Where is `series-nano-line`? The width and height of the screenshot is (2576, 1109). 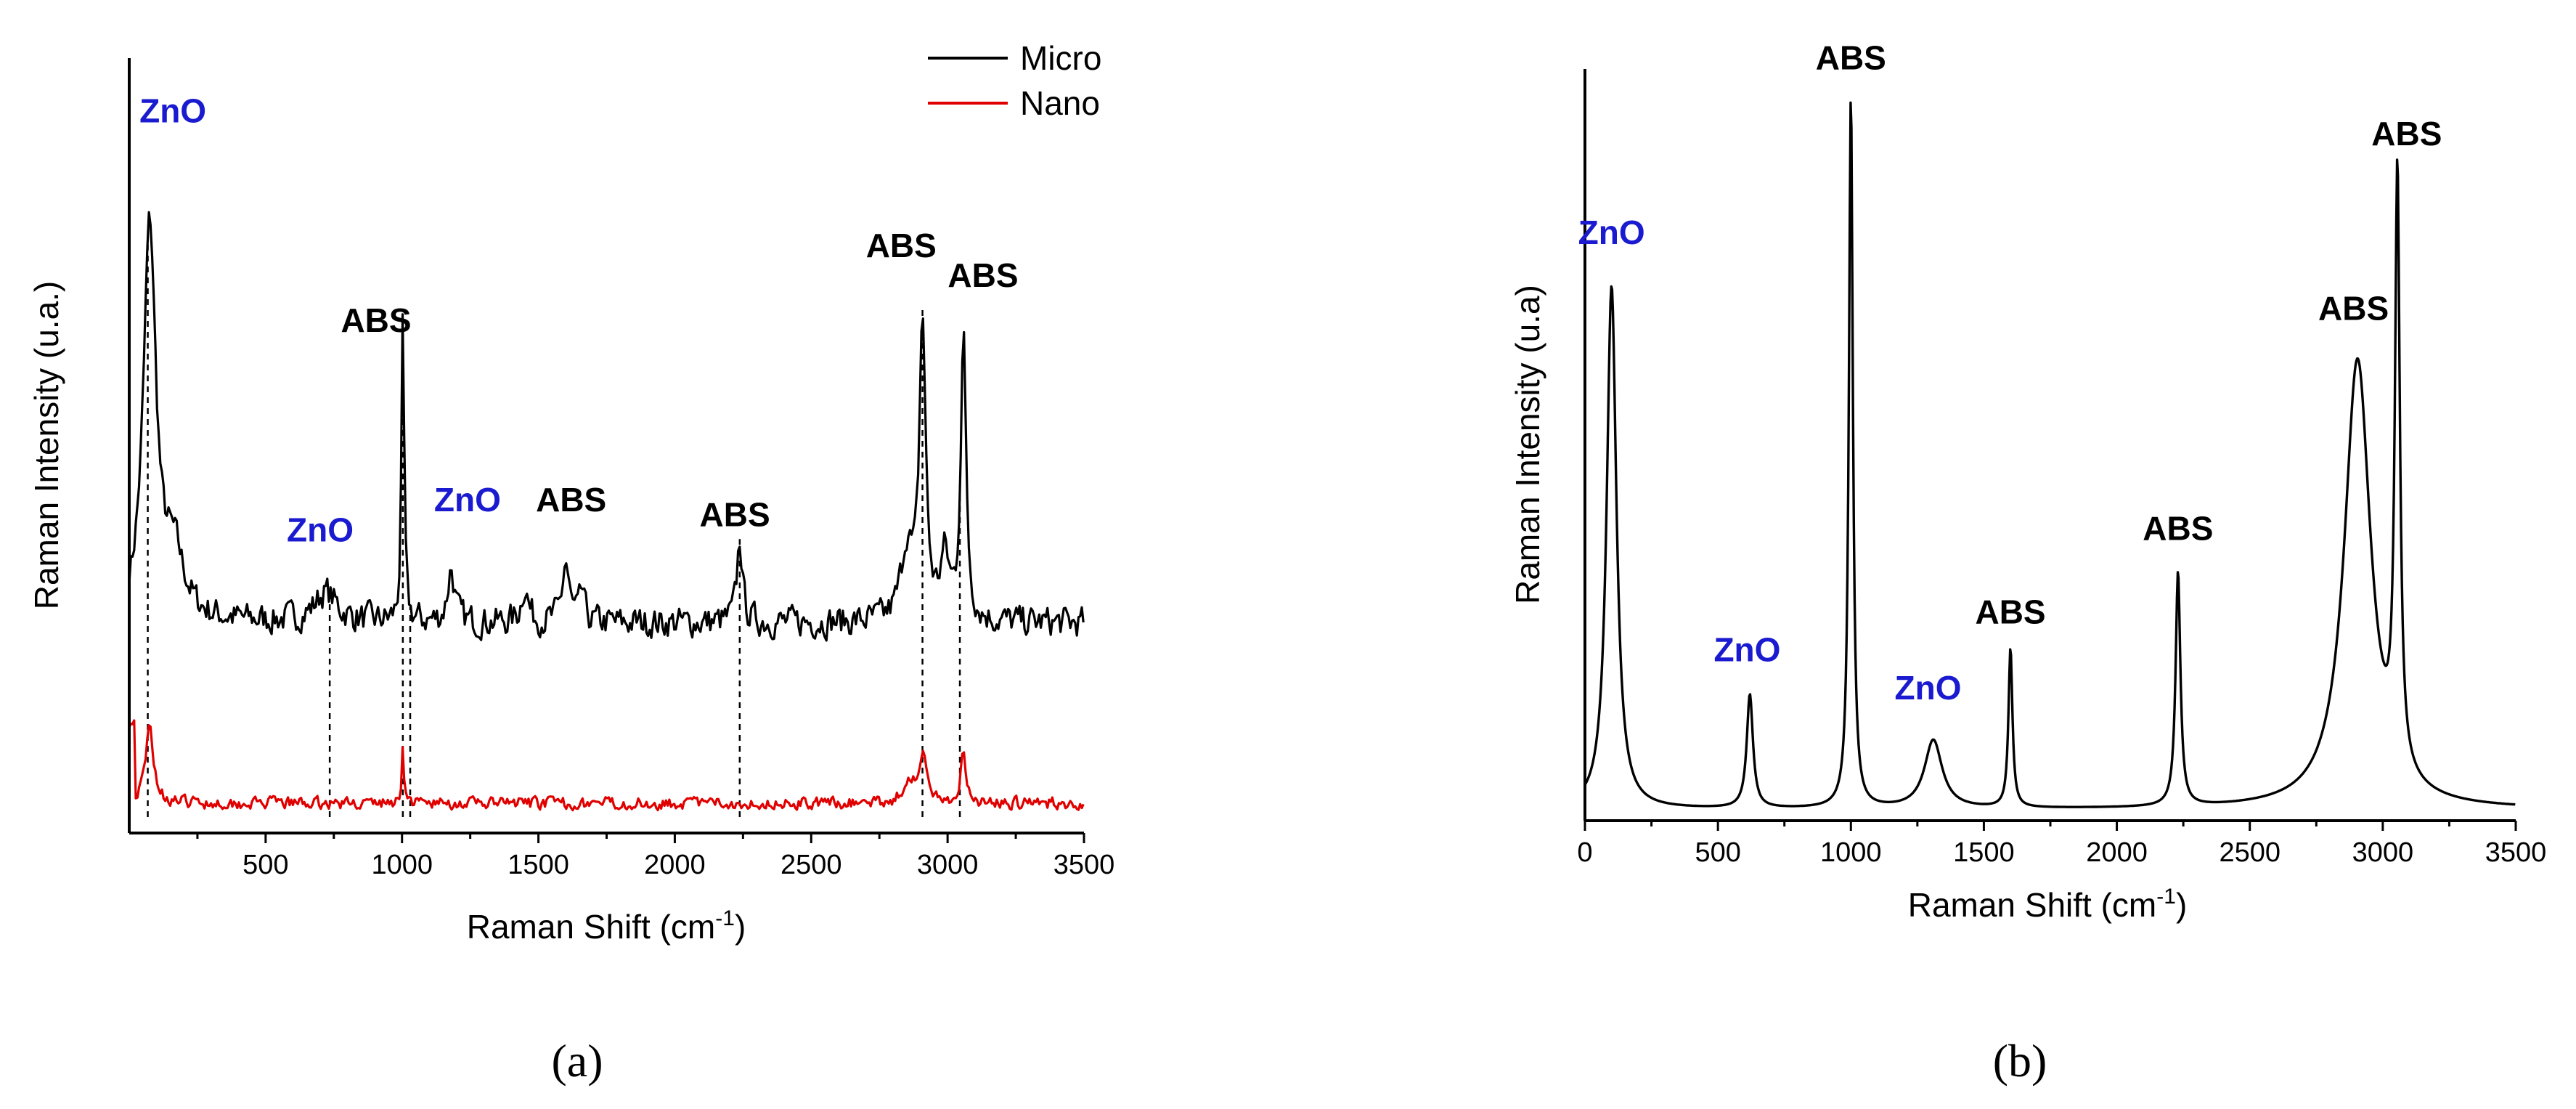 series-nano-line is located at coordinates (606, 766).